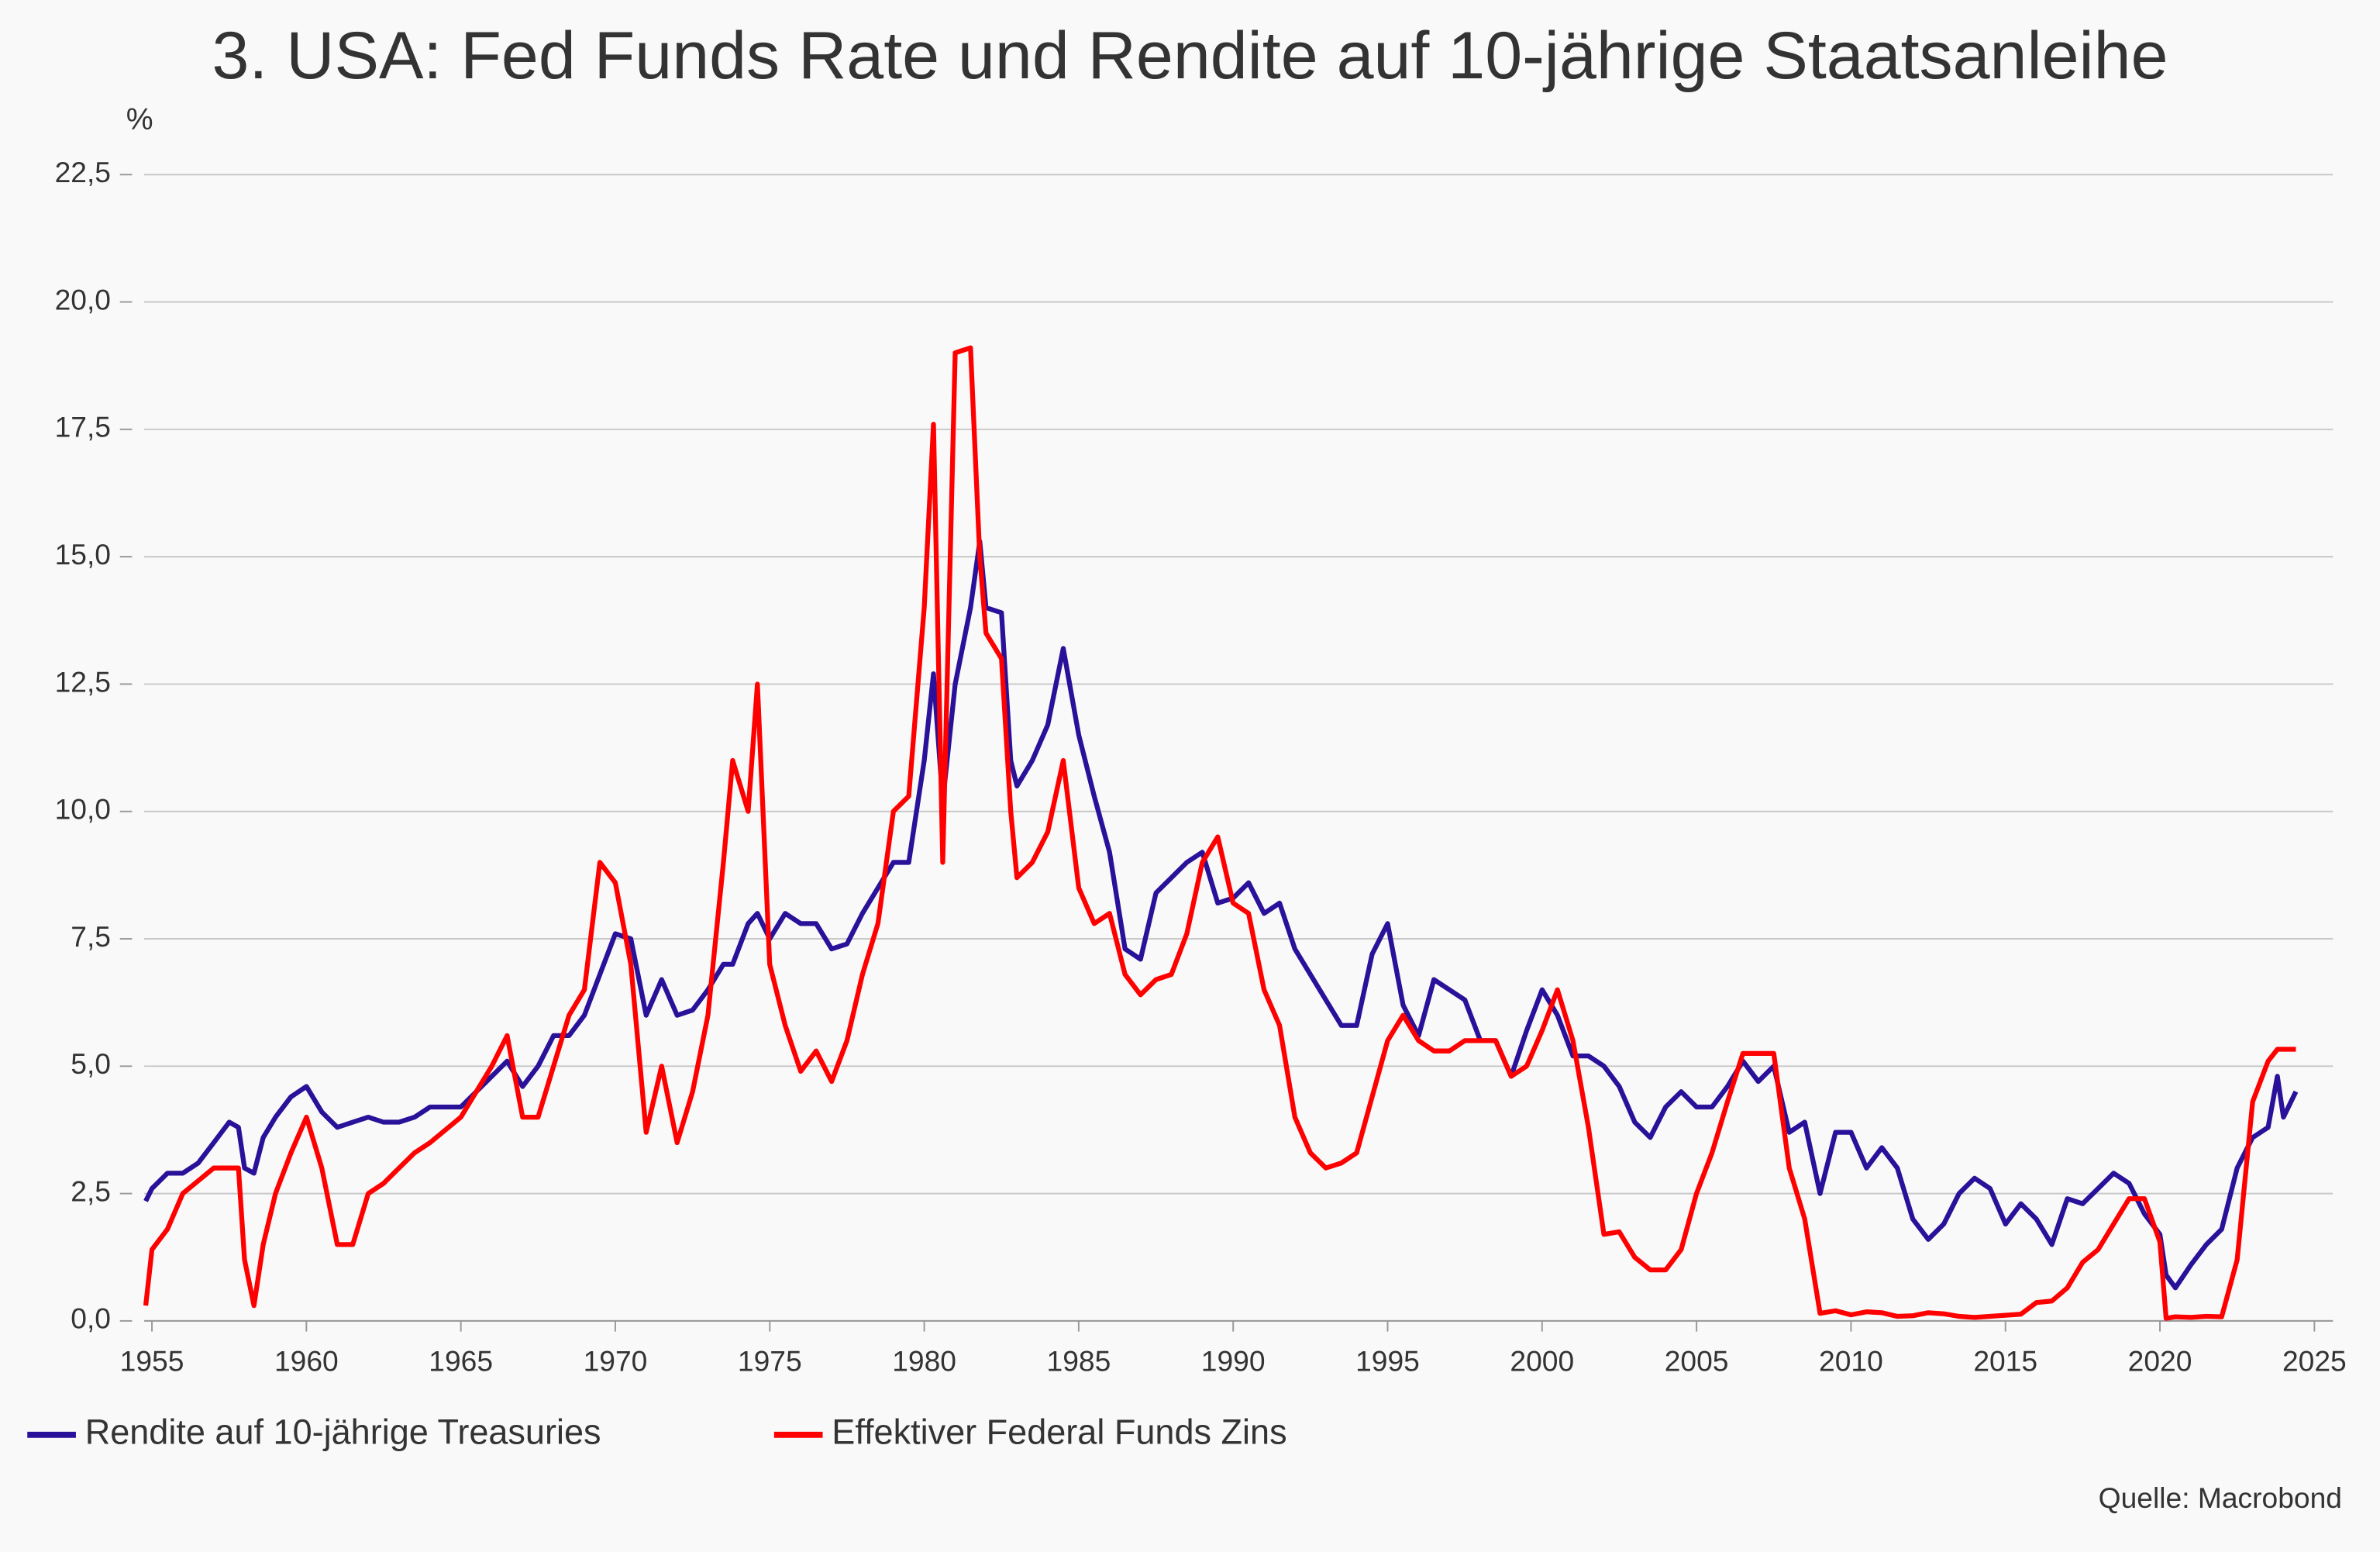 The width and height of the screenshot is (2380, 1552). What do you see at coordinates (1079, 1361) in the screenshot?
I see `x-tick-label: 1985` at bounding box center [1079, 1361].